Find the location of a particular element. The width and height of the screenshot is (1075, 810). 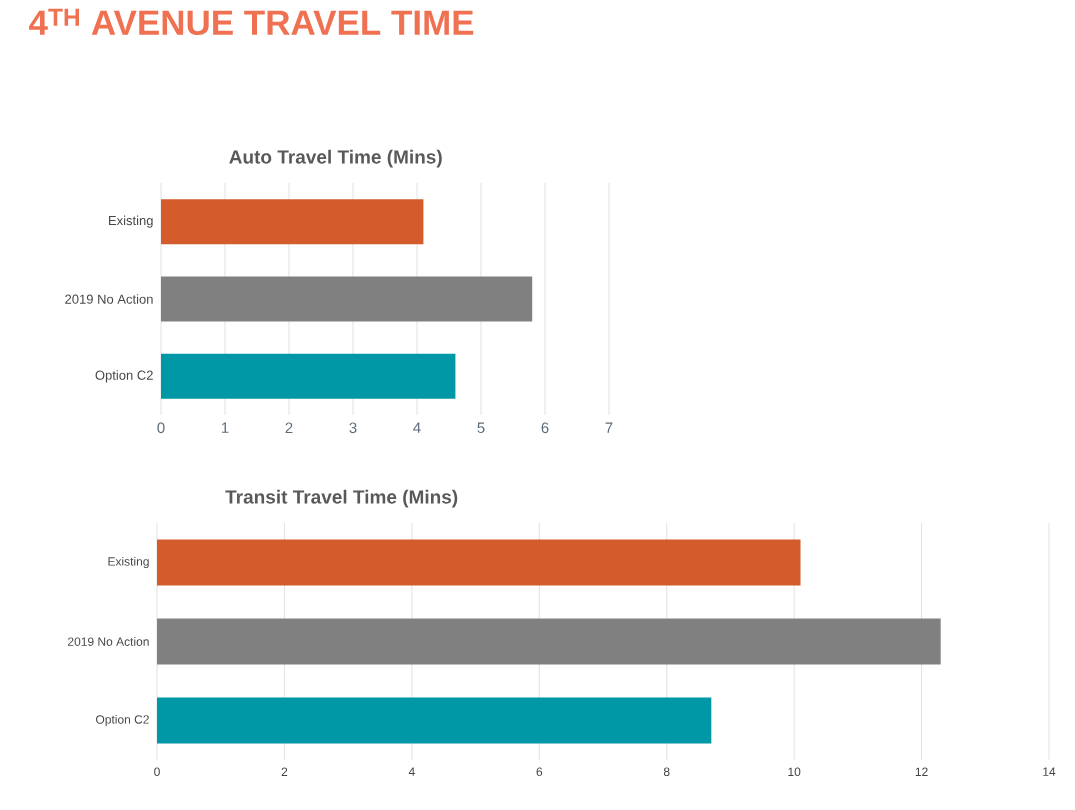

x-tick-label: 14 is located at coordinates (1049, 771).